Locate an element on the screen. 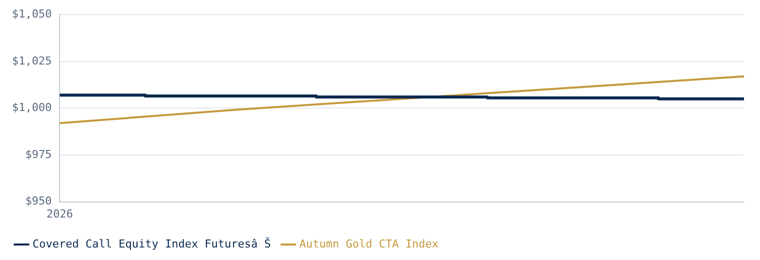  y-tick-label: $1,050 is located at coordinates (32, 13).